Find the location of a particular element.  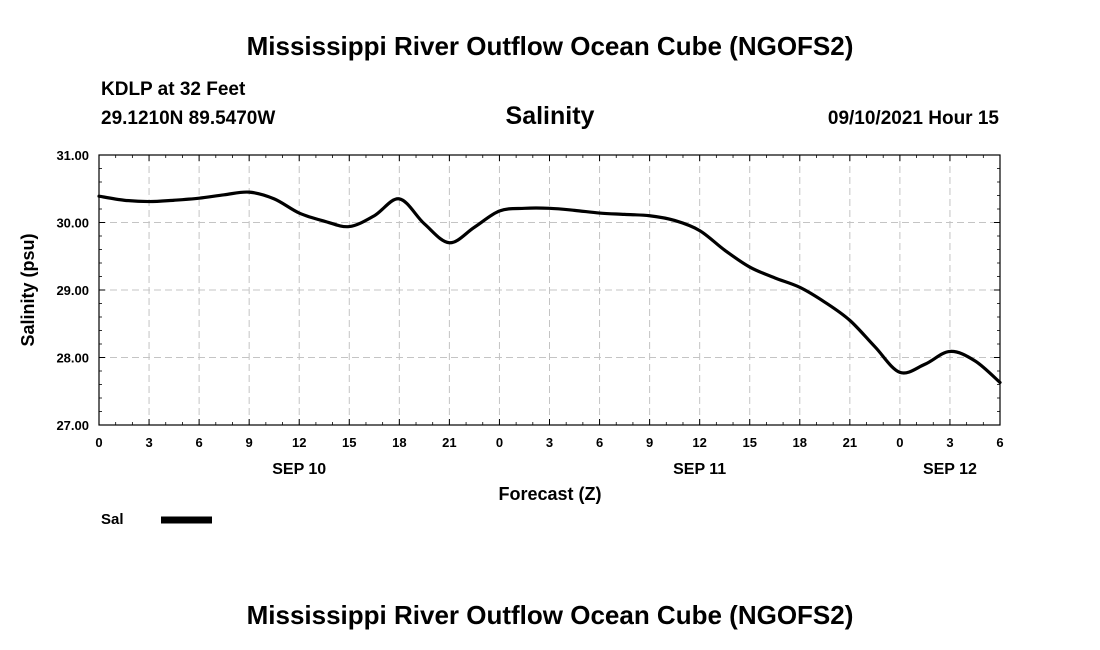

y-tick-label: 29.00 is located at coordinates (72, 290).